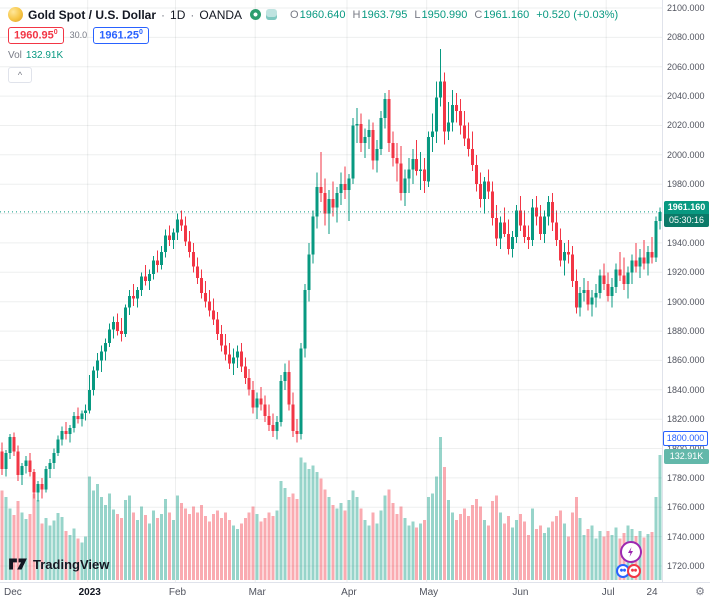  What do you see at coordinates (502, 14) in the screenshot?
I see `close-readout: C1961.160` at bounding box center [502, 14].